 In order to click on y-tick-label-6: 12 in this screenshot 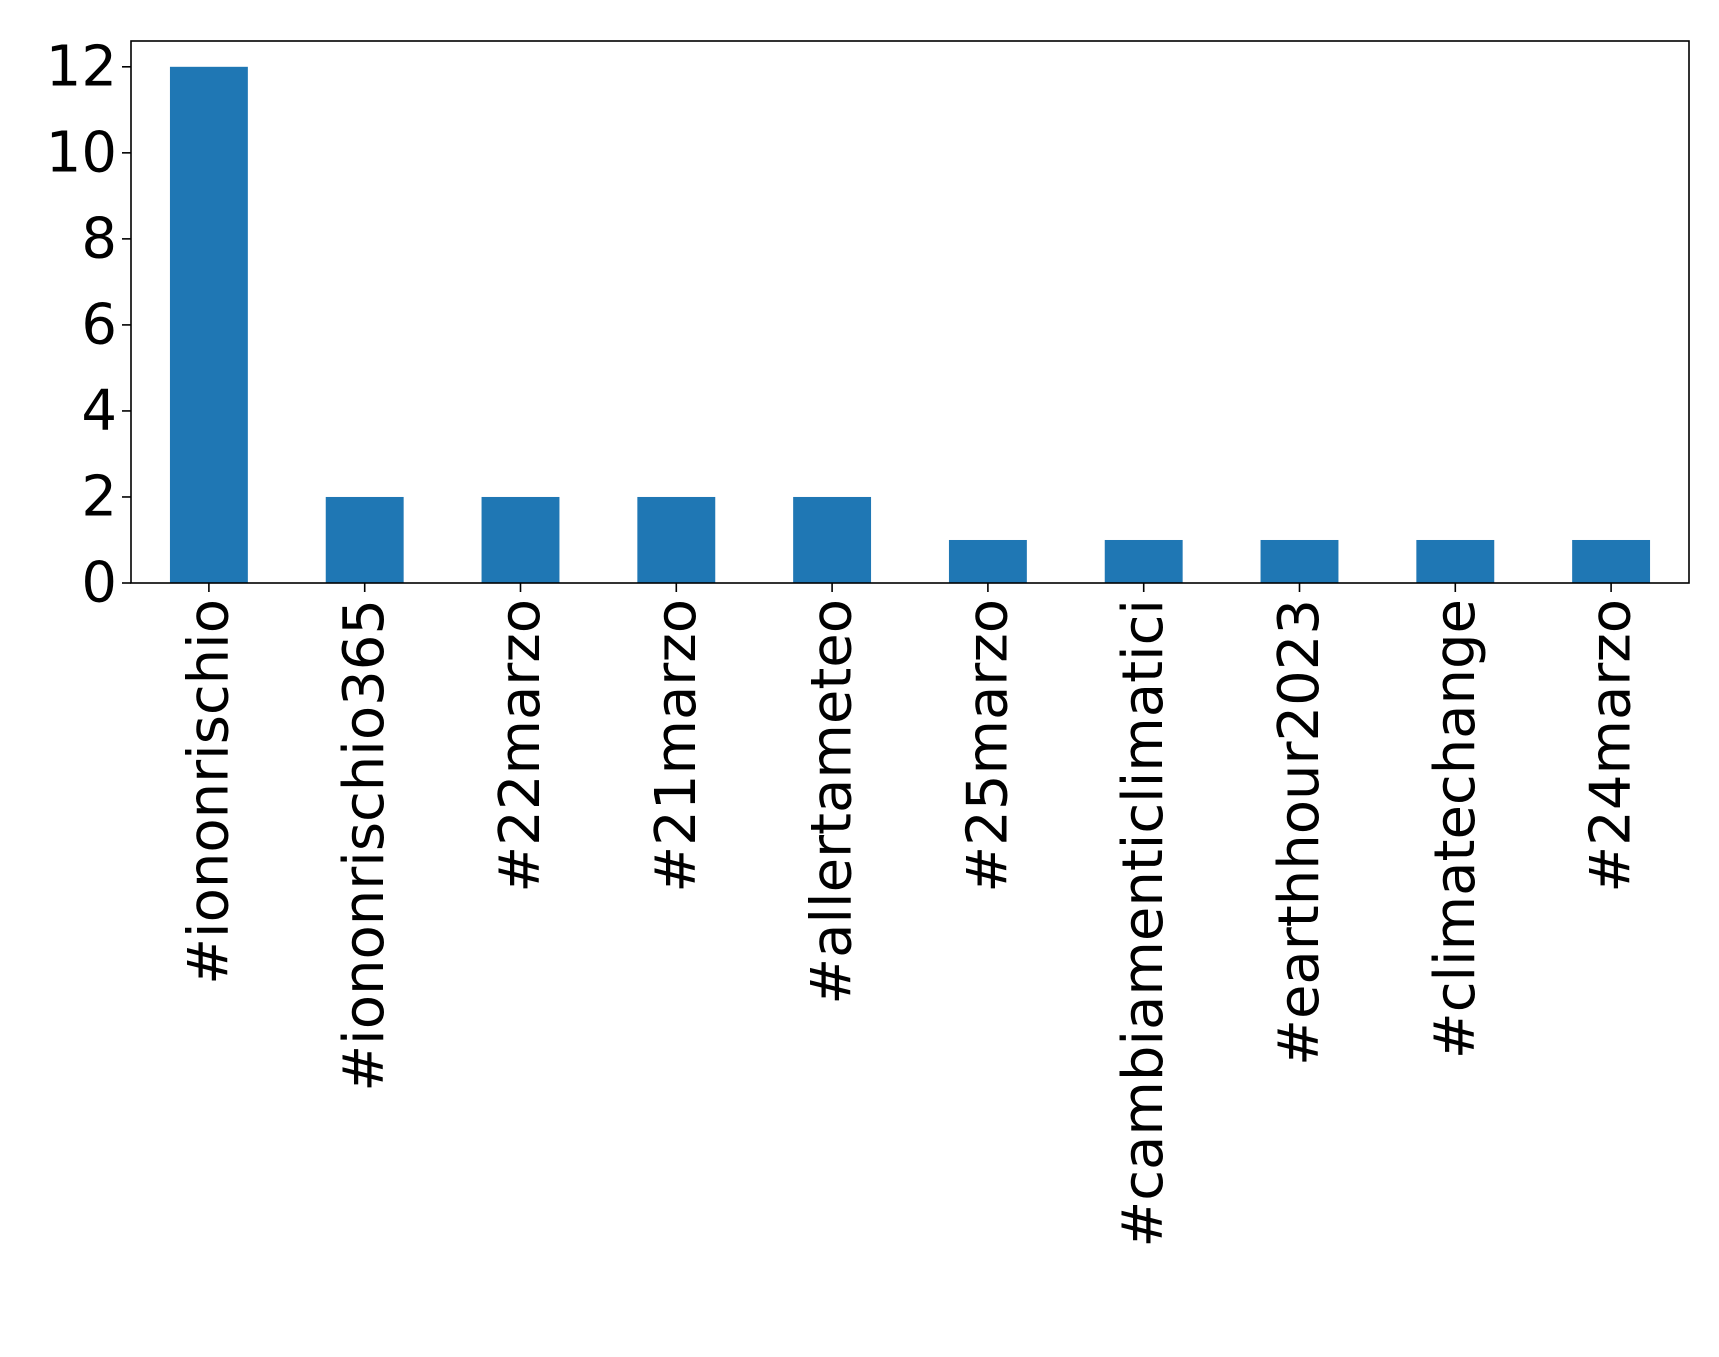, I will do `click(81, 66)`.